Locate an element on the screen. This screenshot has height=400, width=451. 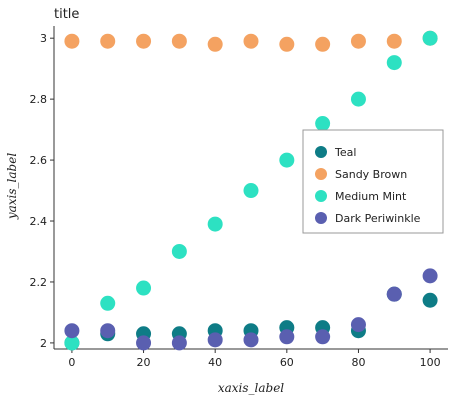
legend-marker-medium-mint is located at coordinates (321, 196).